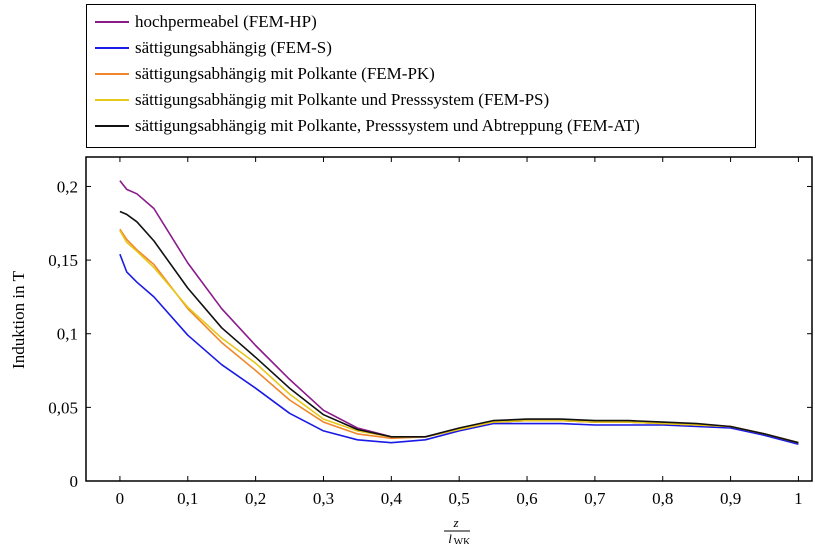  Describe the element at coordinates (120, 498) in the screenshot. I see `x-tick-label: 0` at that location.